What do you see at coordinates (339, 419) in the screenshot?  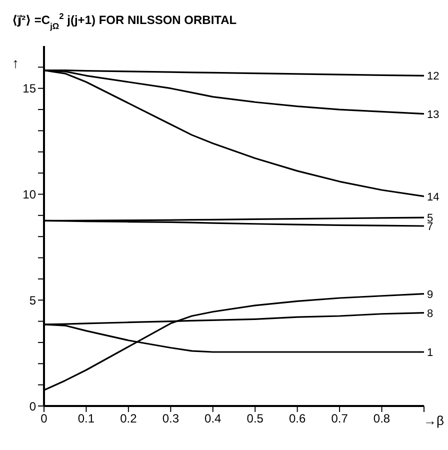 I see `x-tick-label: 0.7` at bounding box center [339, 419].